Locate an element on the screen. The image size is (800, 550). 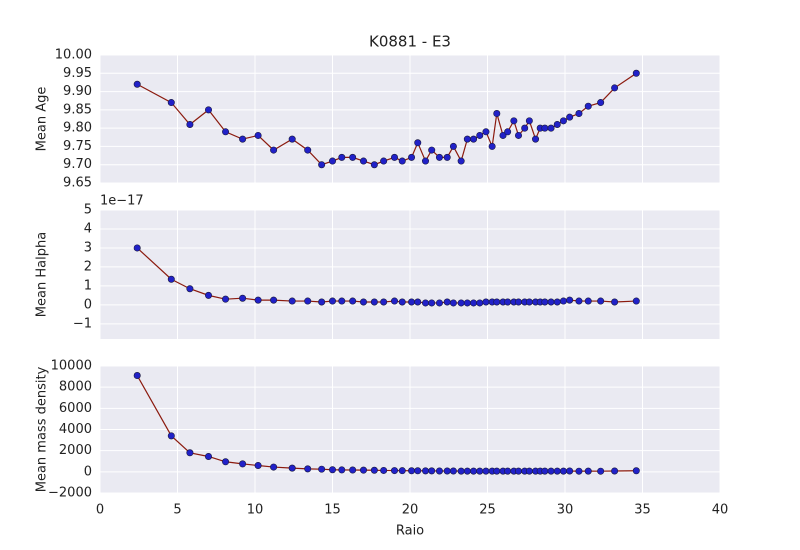
y-tick-label: 10.00 is located at coordinates (73, 55).